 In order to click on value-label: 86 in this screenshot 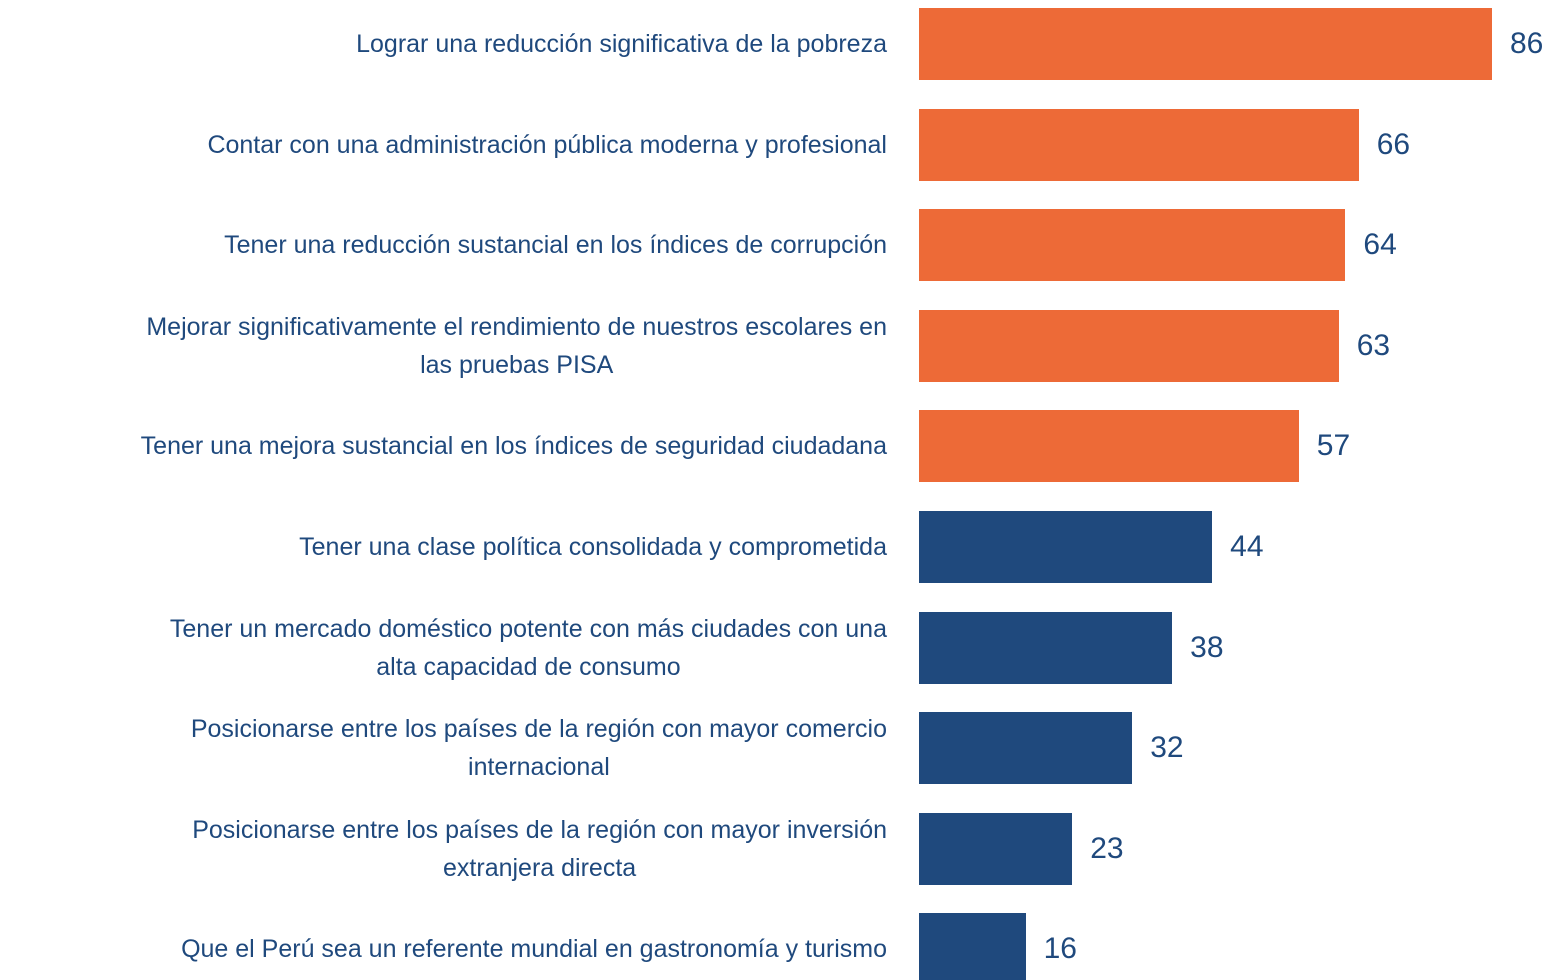, I will do `click(1527, 43)`.